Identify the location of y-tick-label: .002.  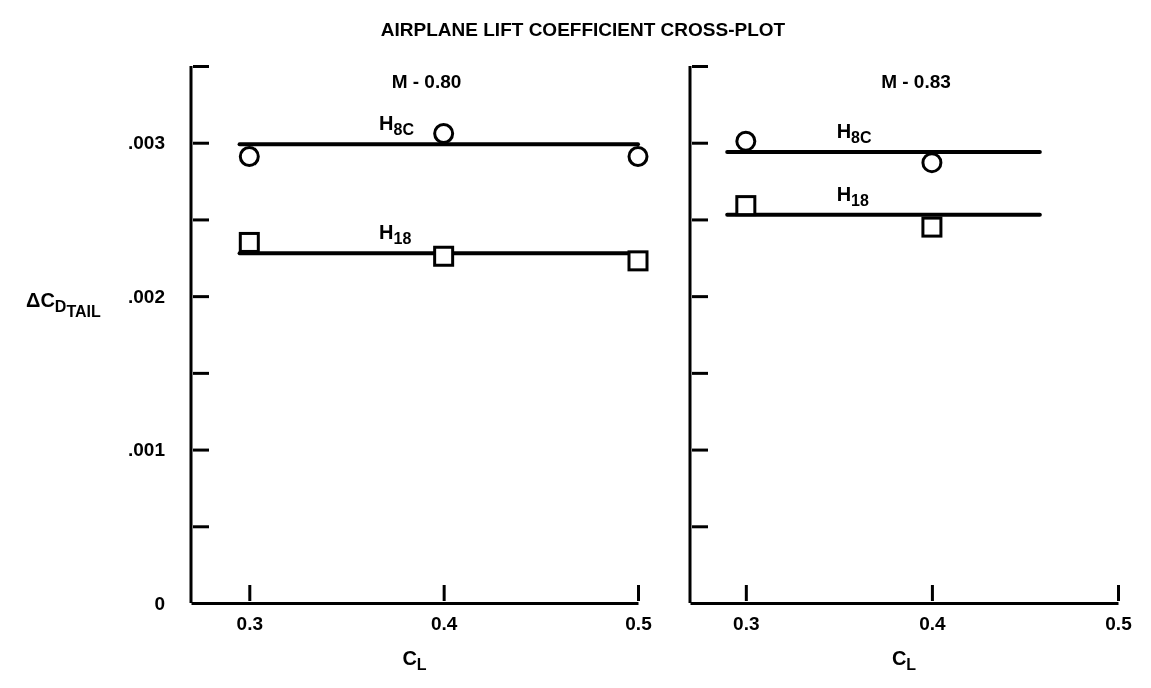
(146, 296).